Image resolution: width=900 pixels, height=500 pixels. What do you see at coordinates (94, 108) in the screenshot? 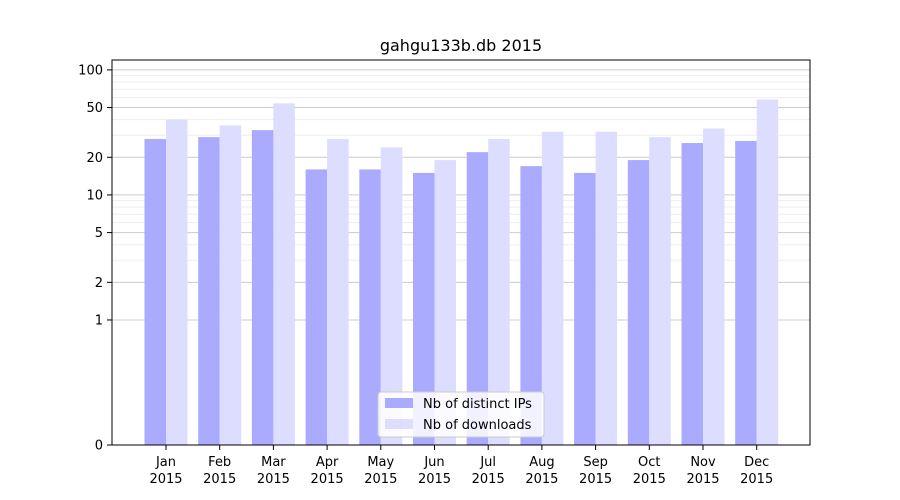
I see `y-tick-label: 50` at bounding box center [94, 108].